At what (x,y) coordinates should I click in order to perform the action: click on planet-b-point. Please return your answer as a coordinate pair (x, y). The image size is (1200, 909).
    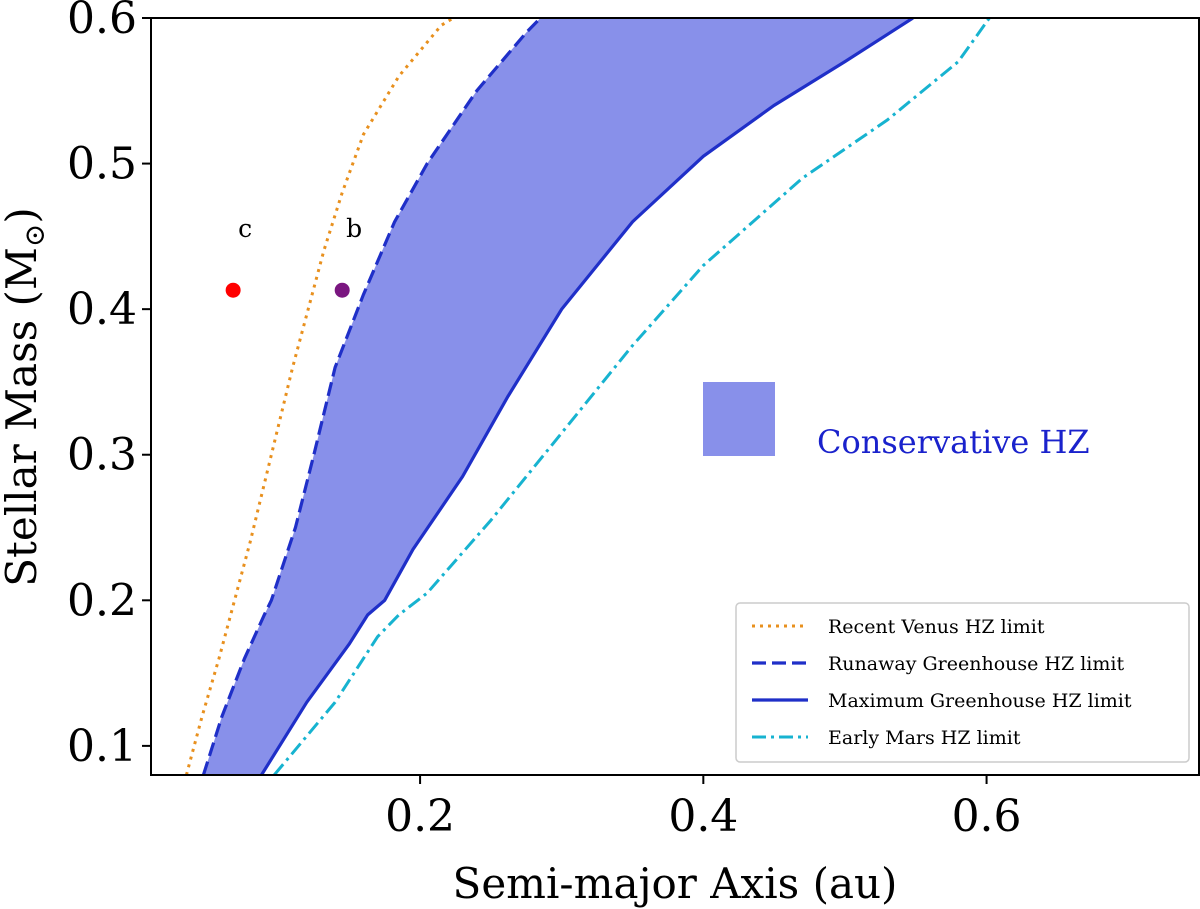
    Looking at the image, I should click on (342, 290).